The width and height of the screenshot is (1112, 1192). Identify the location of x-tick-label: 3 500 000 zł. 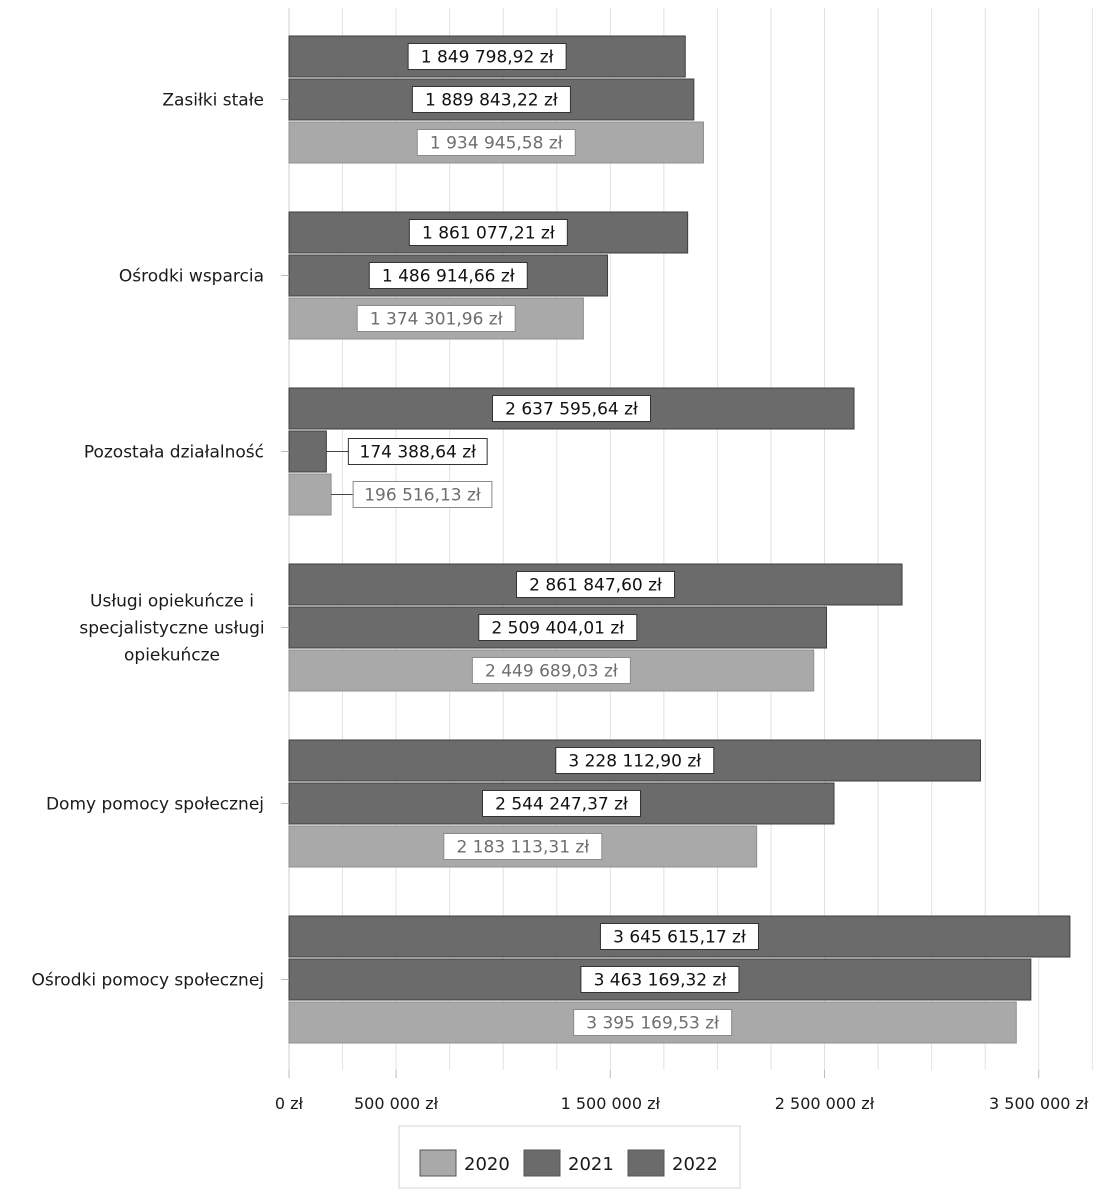
(1039, 1103).